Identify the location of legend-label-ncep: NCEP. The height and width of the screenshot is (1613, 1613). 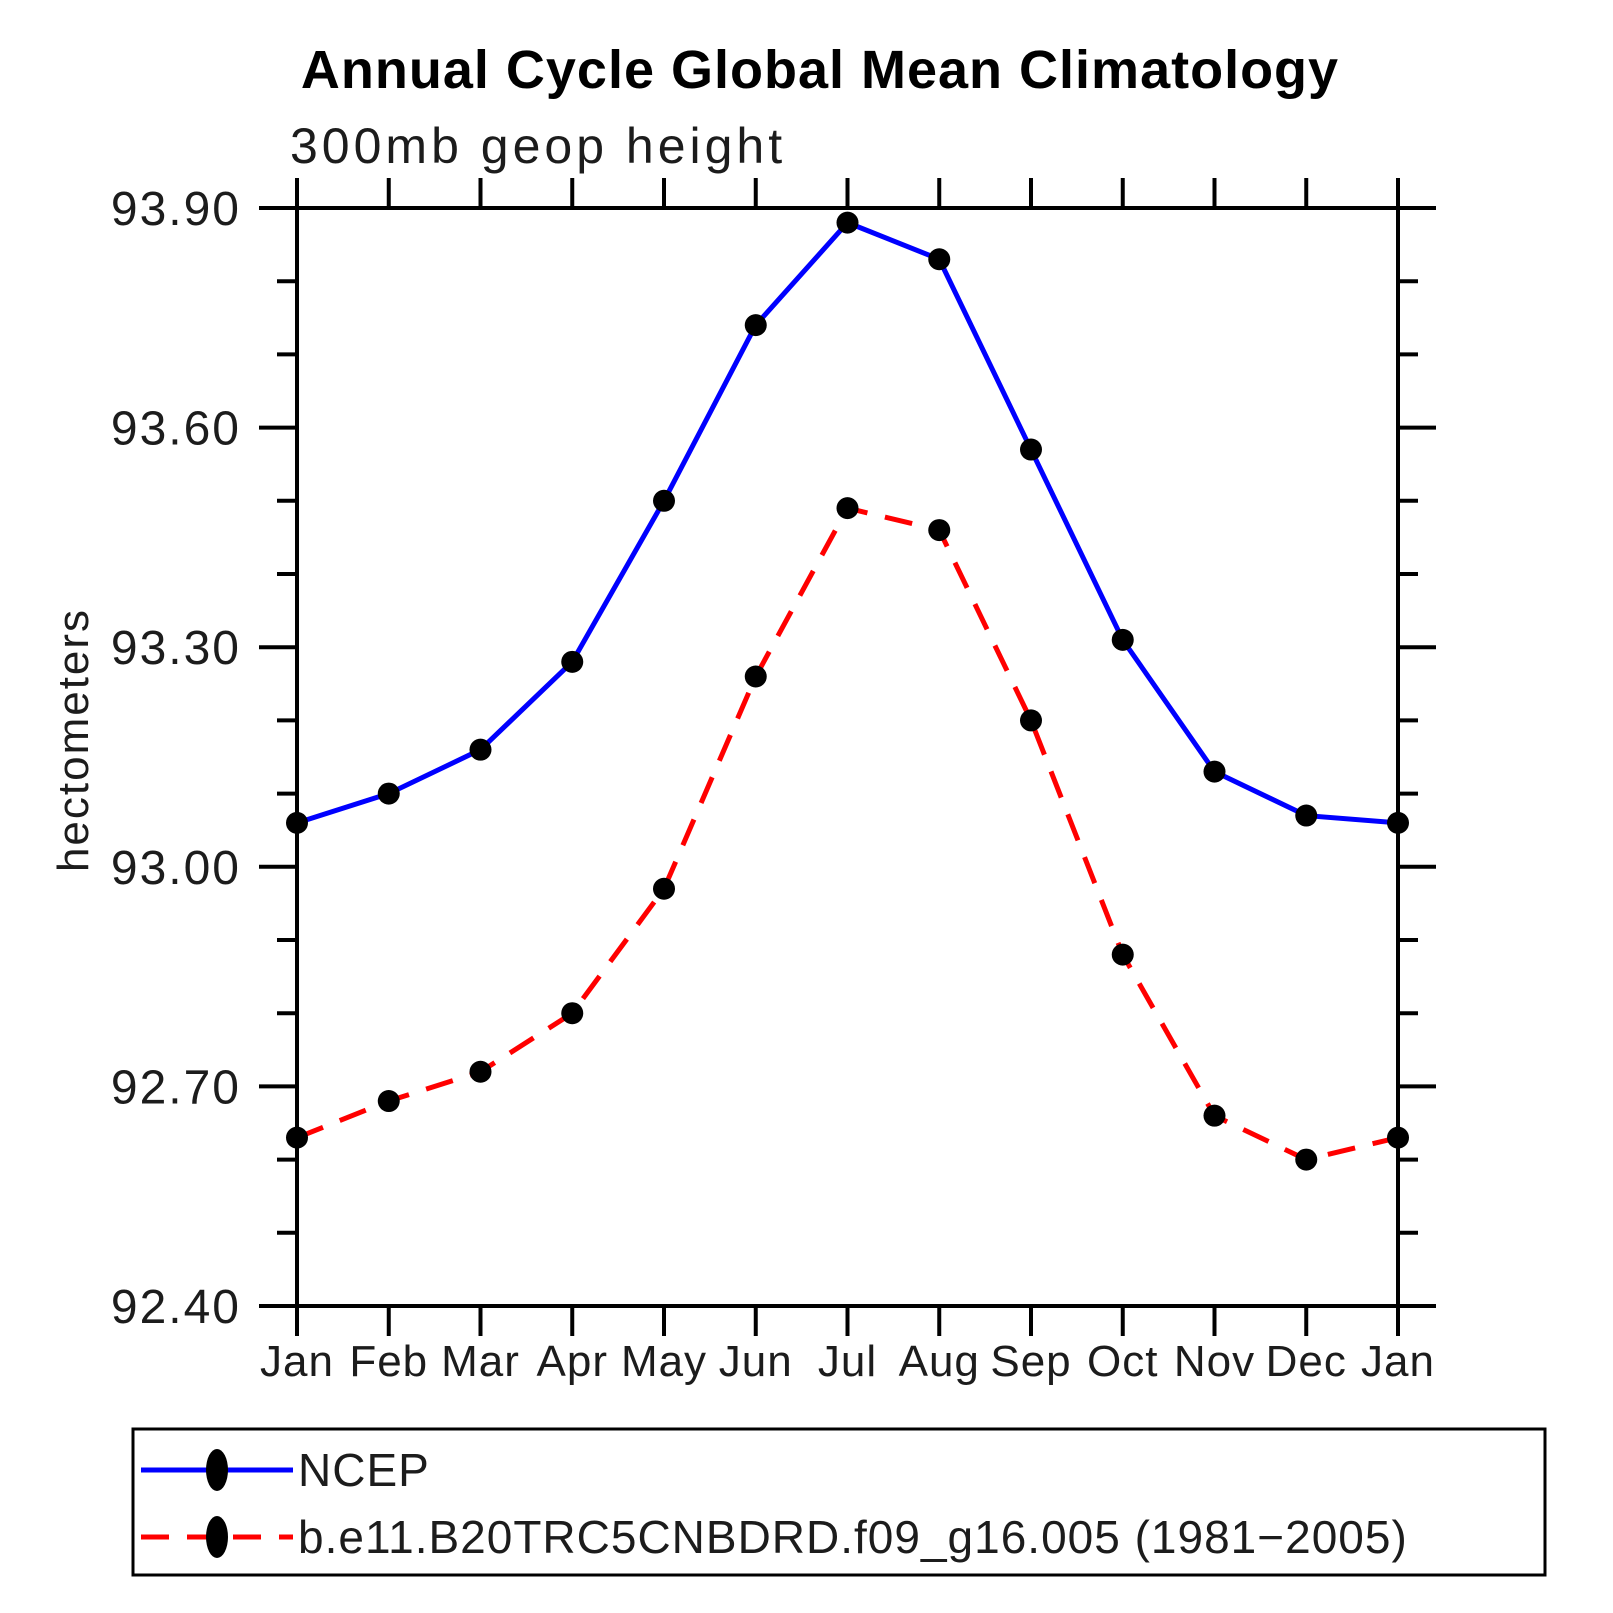
(364, 1470).